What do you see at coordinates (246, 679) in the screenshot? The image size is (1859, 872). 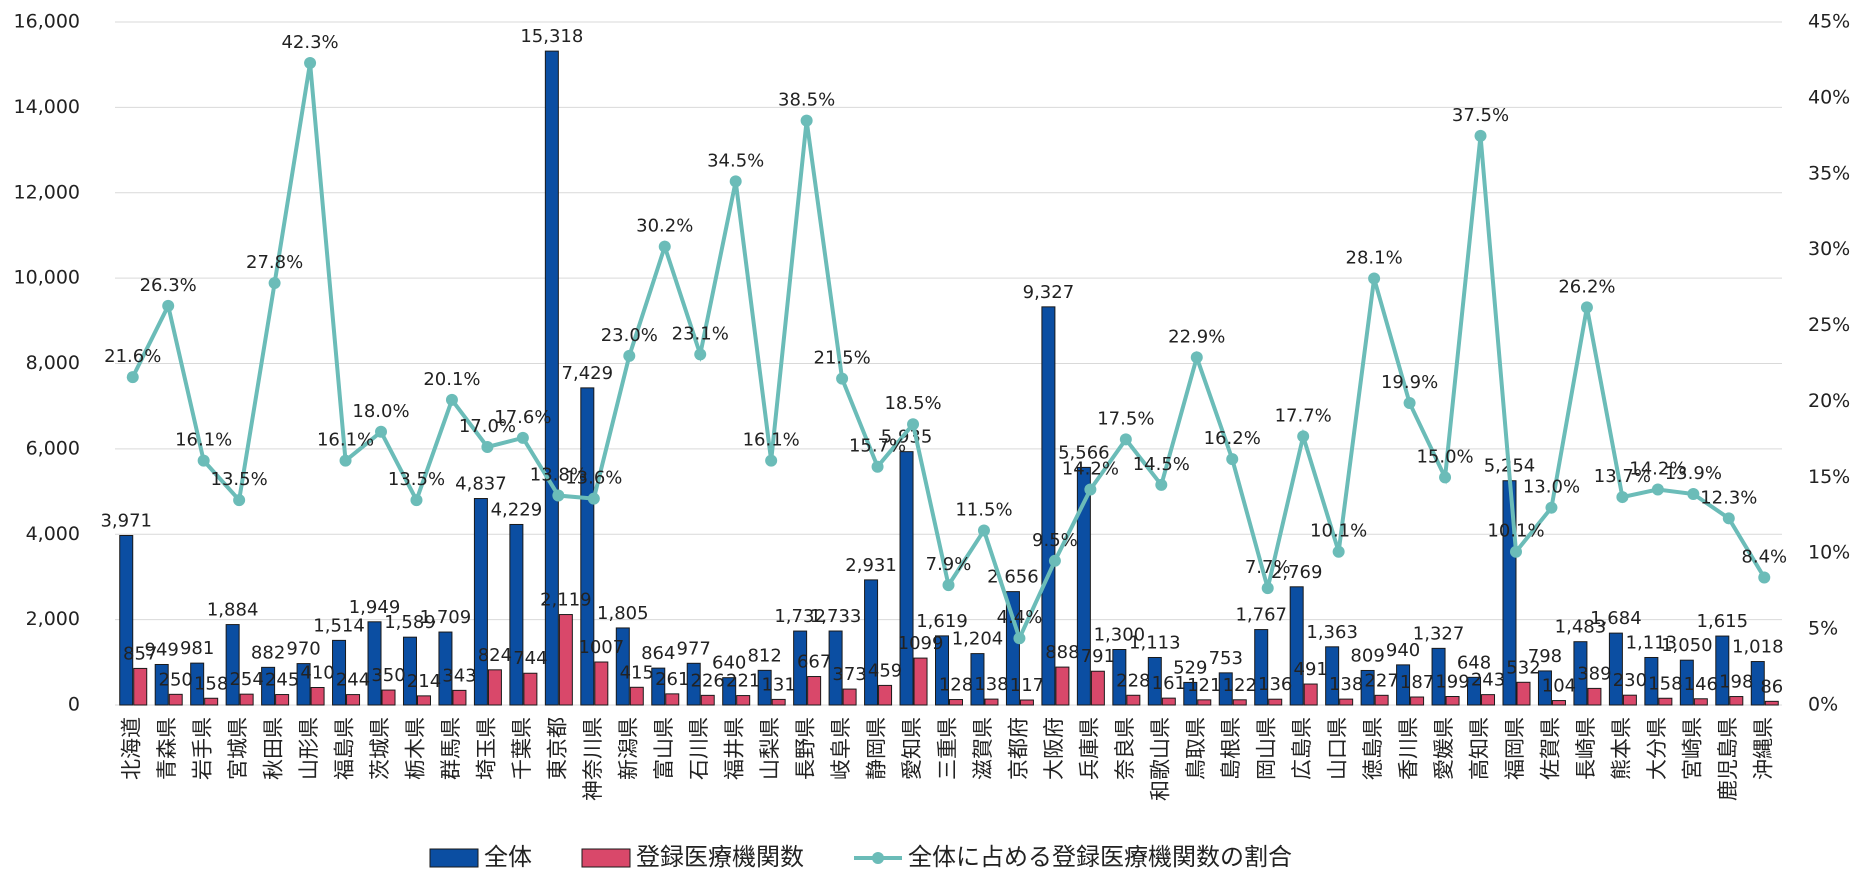 I see `data-label: 254` at bounding box center [246, 679].